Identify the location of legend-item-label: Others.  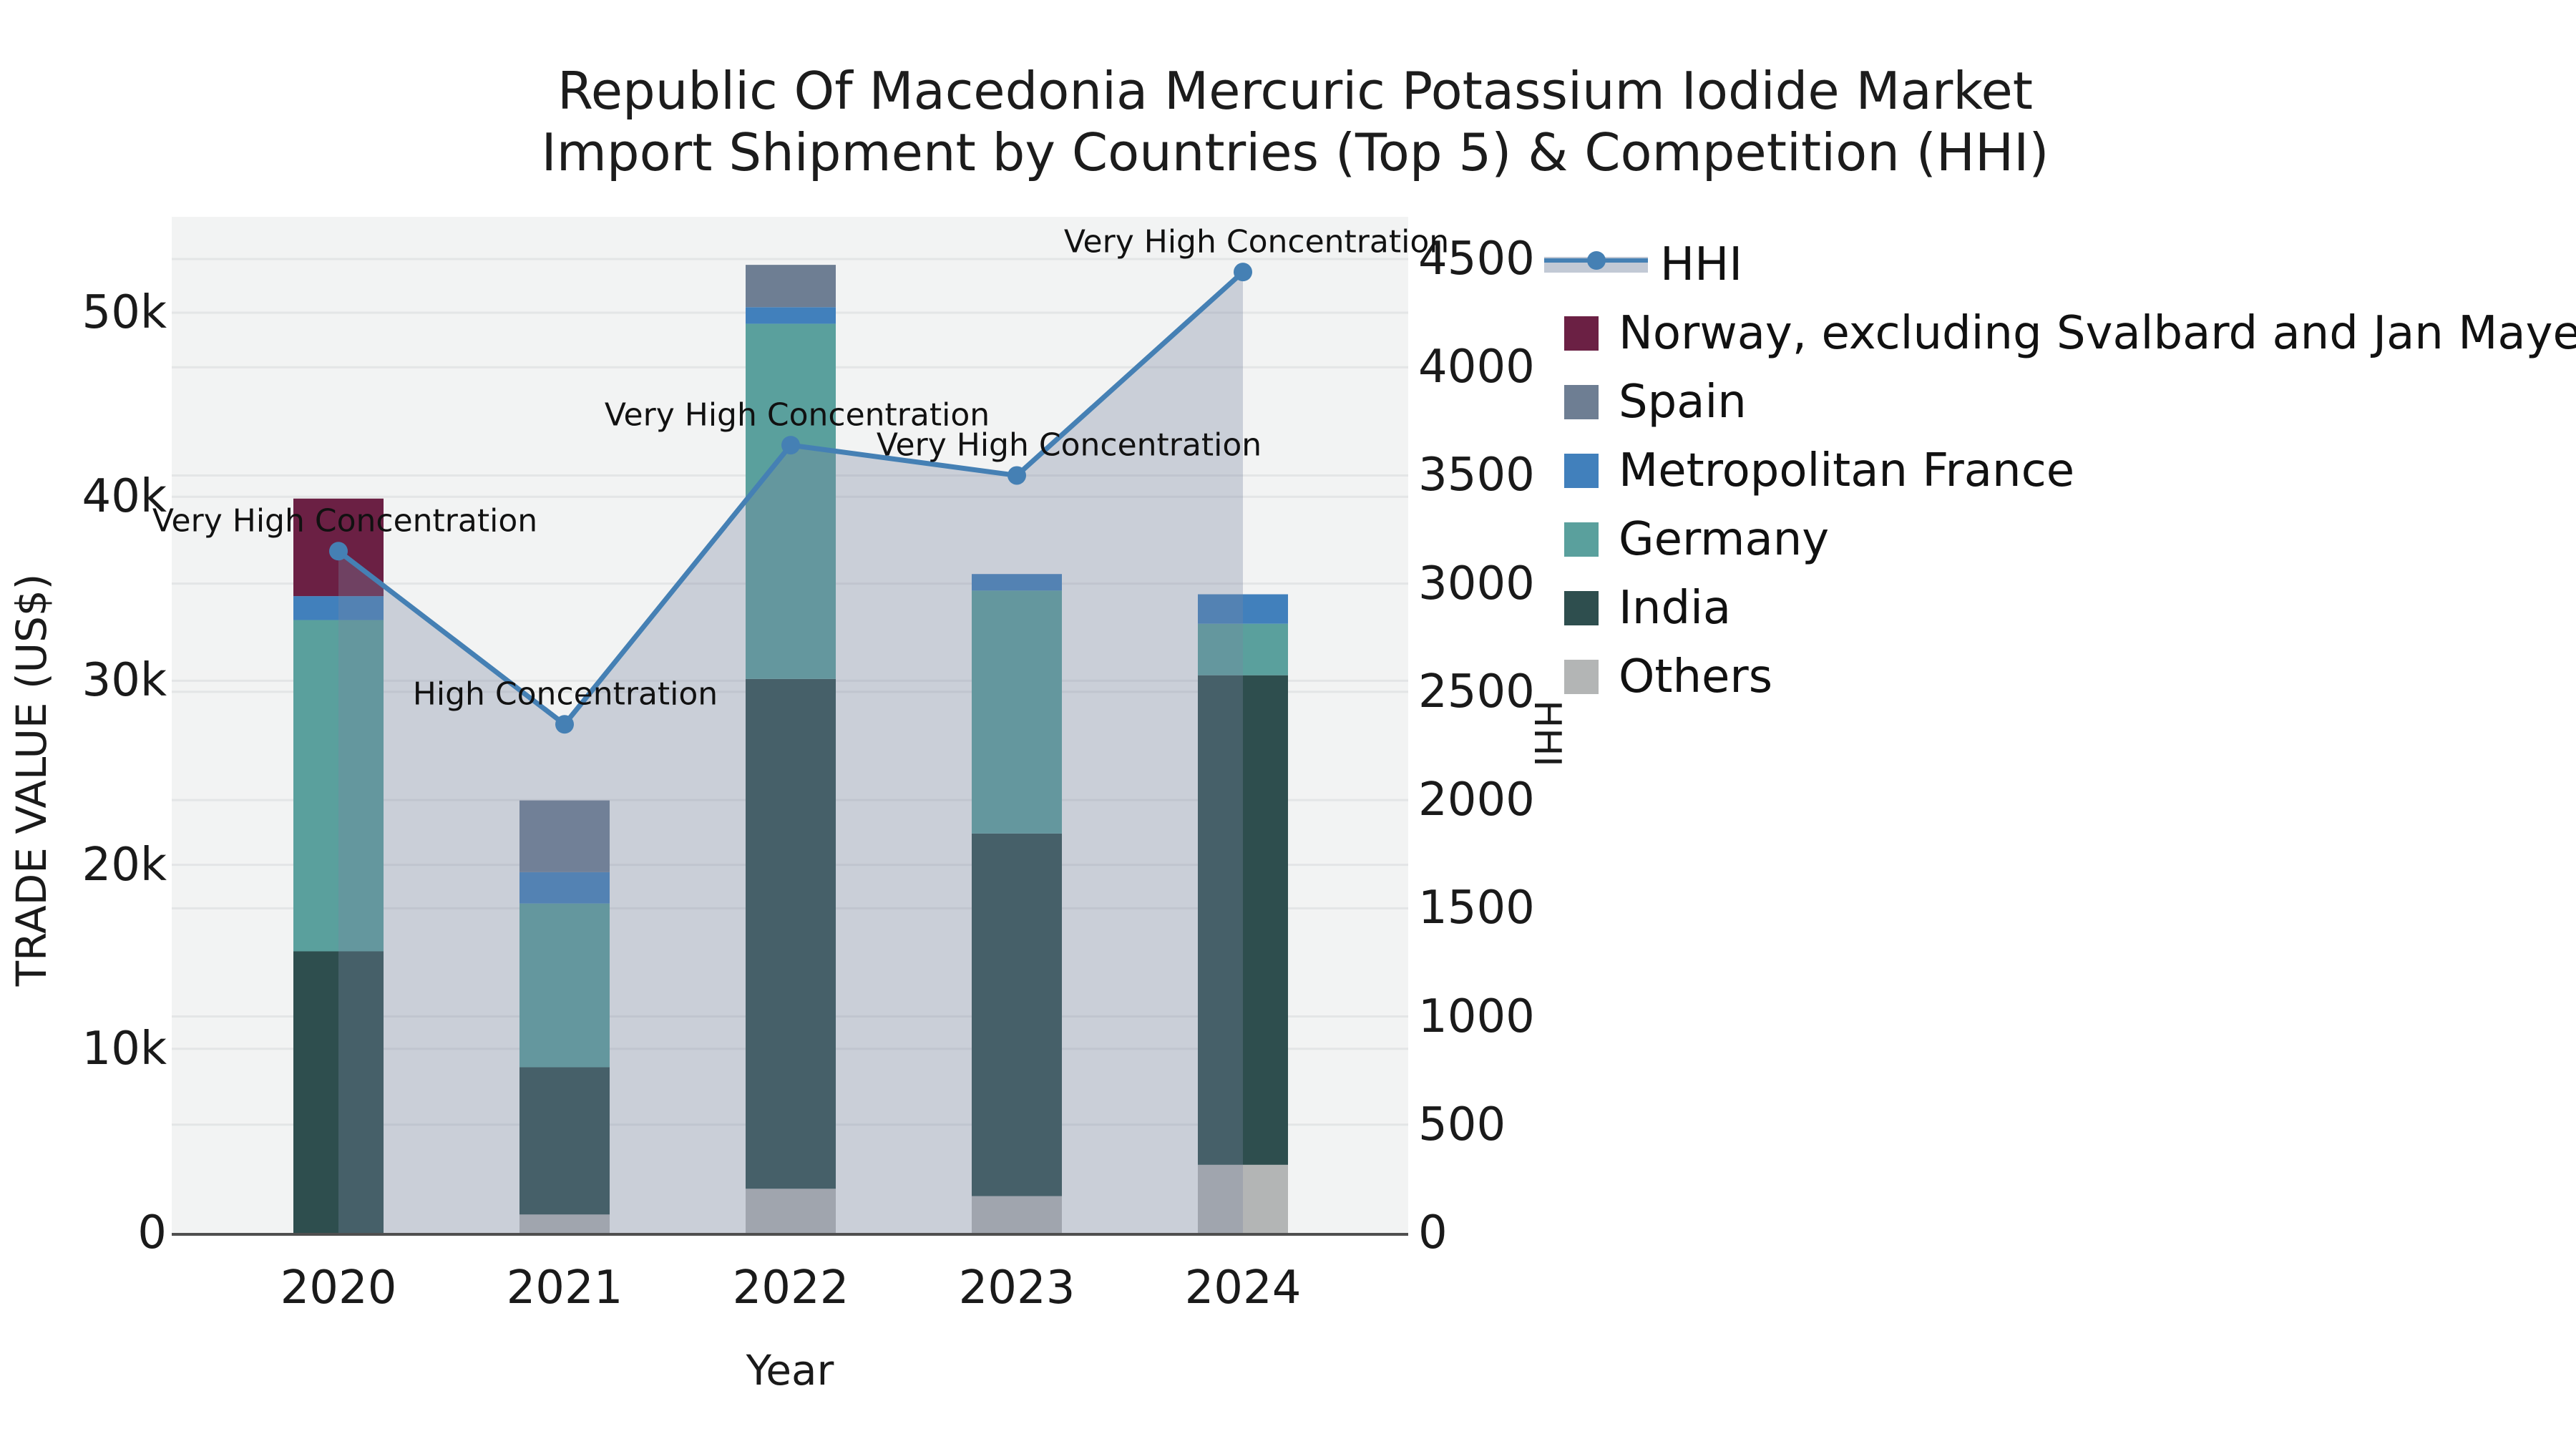
(1696, 676).